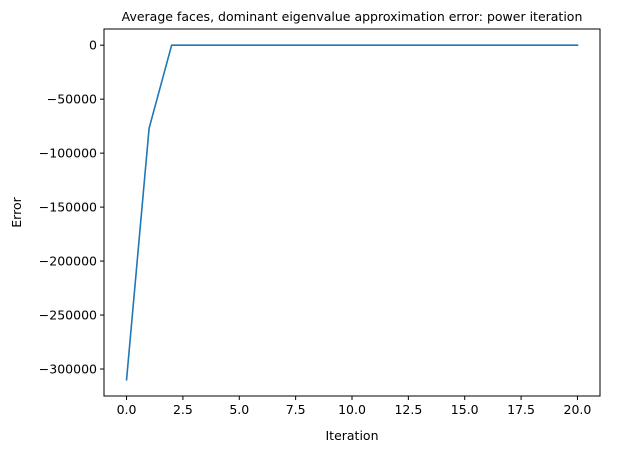 The image size is (619, 452). I want to click on x-tick-label: 0.0, so click(127, 409).